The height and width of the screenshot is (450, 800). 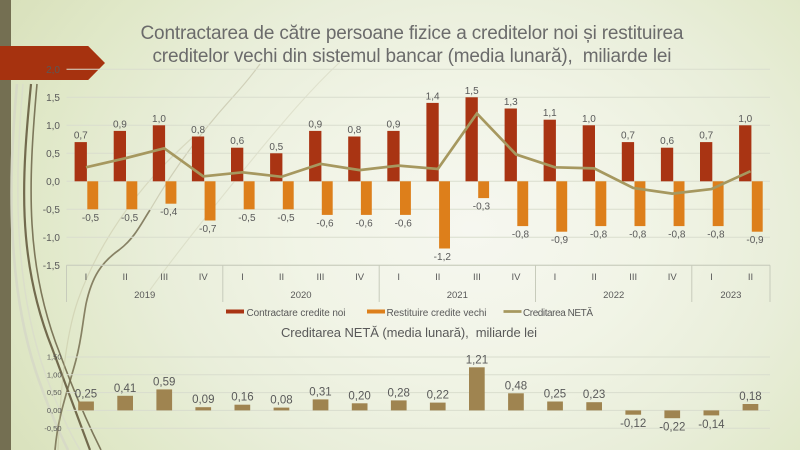 I want to click on svg-text: Creditarea NETĂ, so click(x=558, y=312).